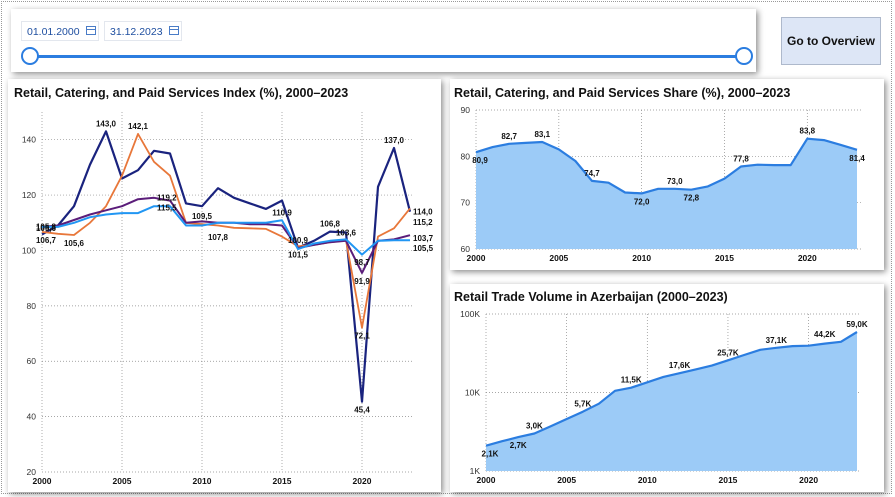  What do you see at coordinates (32, 472) in the screenshot?
I see `y-tick-label: 20` at bounding box center [32, 472].